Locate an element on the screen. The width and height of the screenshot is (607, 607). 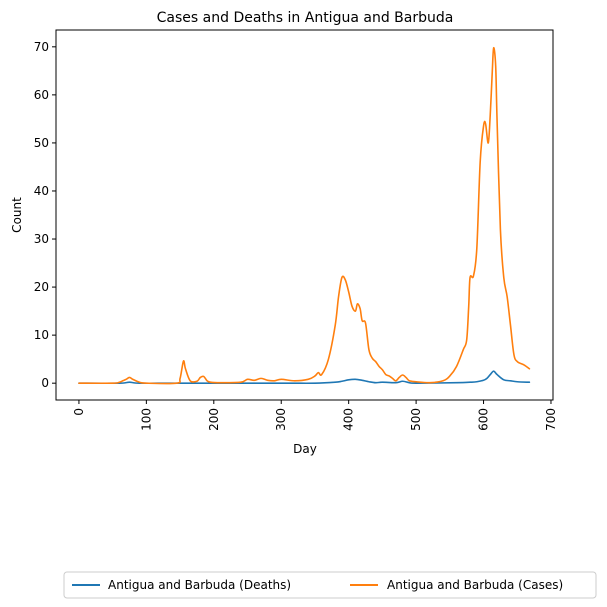
x-tick-label: 400 is located at coordinates (349, 419).